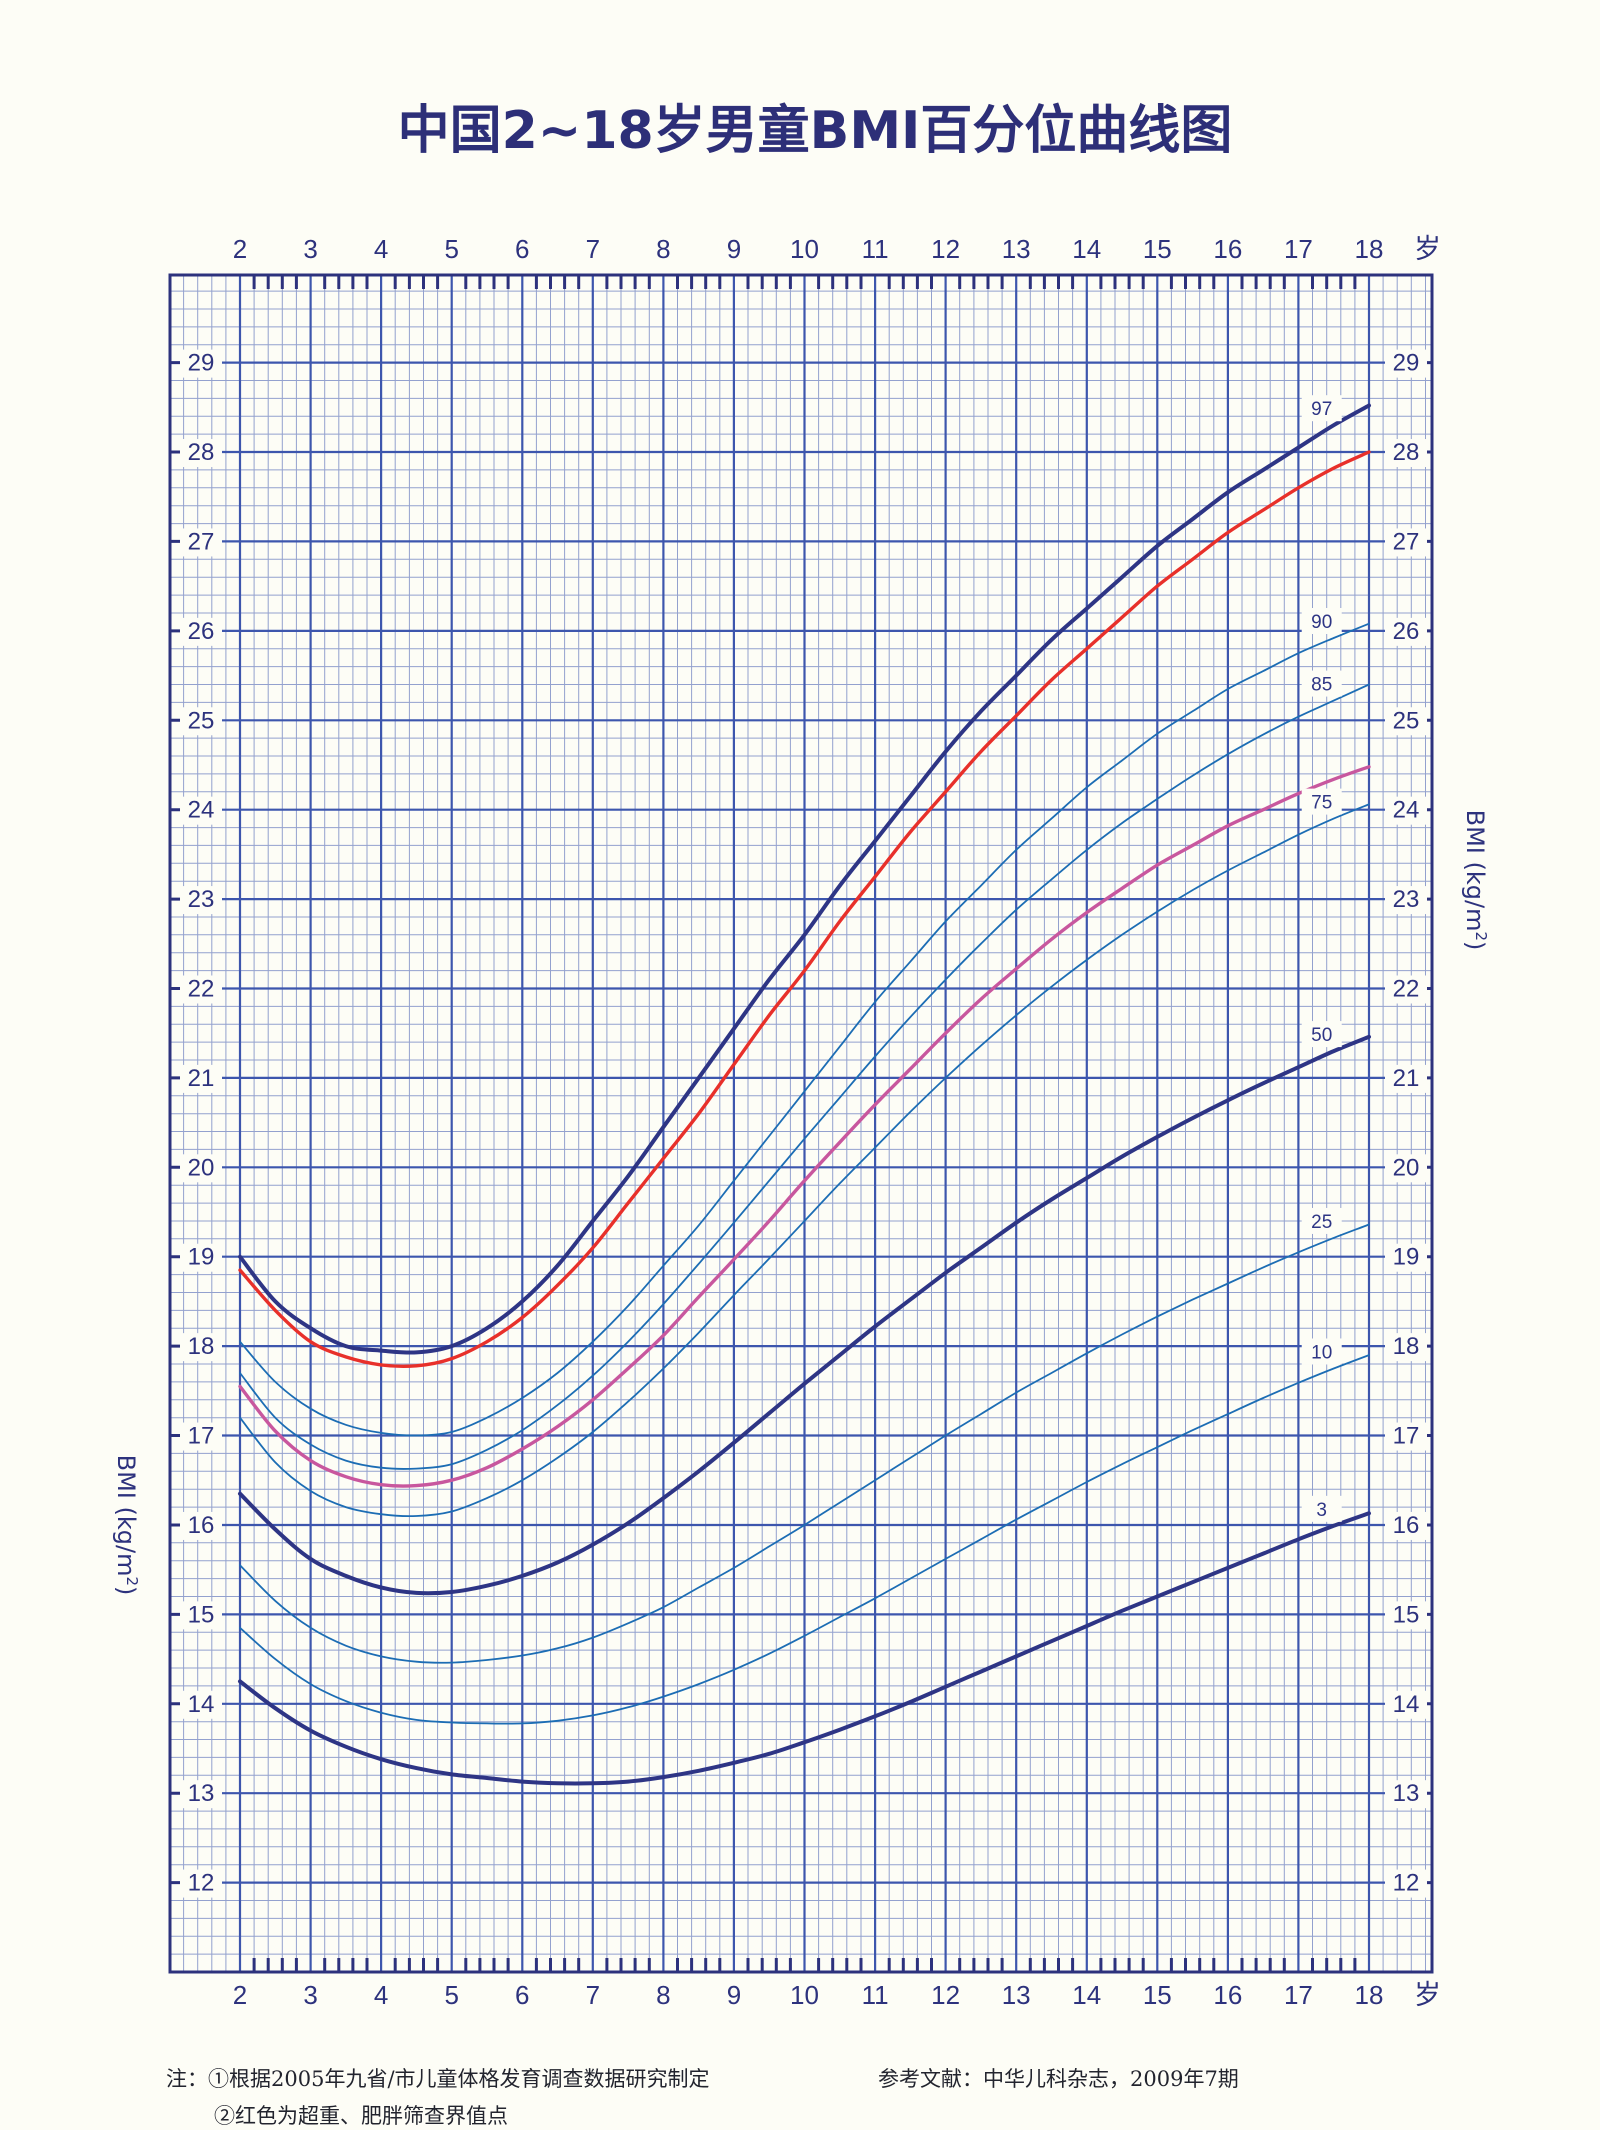  Describe the element at coordinates (1406, 810) in the screenshot. I see `y-tick-label-right: 24` at that location.